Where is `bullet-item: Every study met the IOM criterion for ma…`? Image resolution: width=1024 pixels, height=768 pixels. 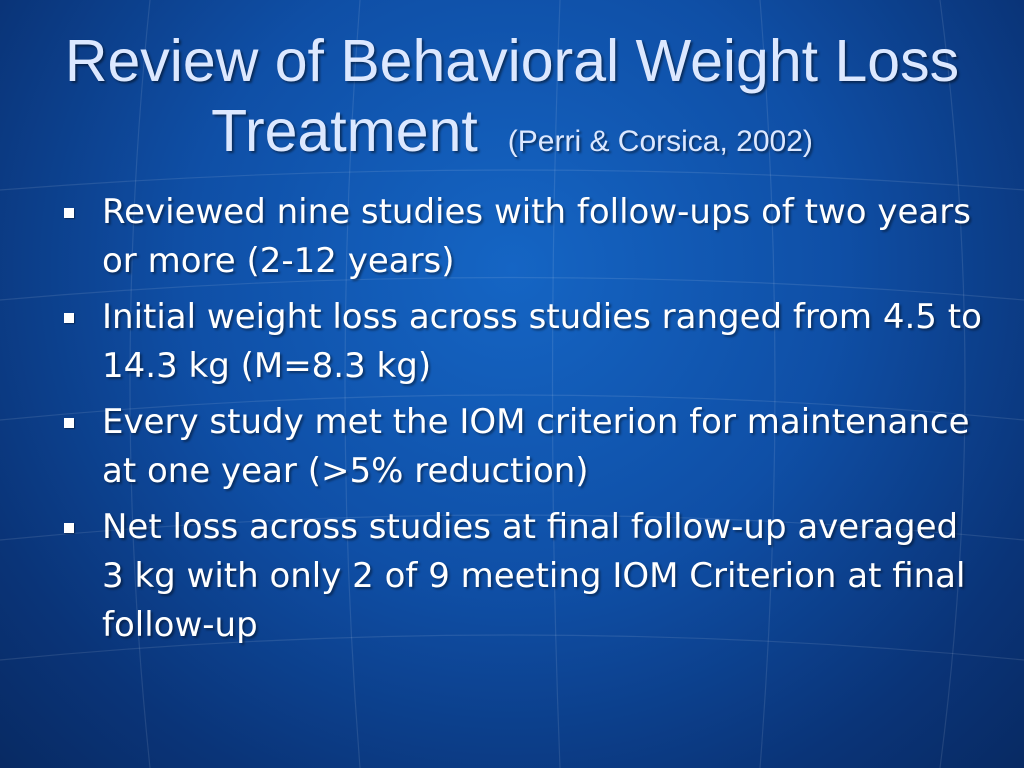
bullet-item: Every study met the IOM criterion for ma… is located at coordinates (525, 447).